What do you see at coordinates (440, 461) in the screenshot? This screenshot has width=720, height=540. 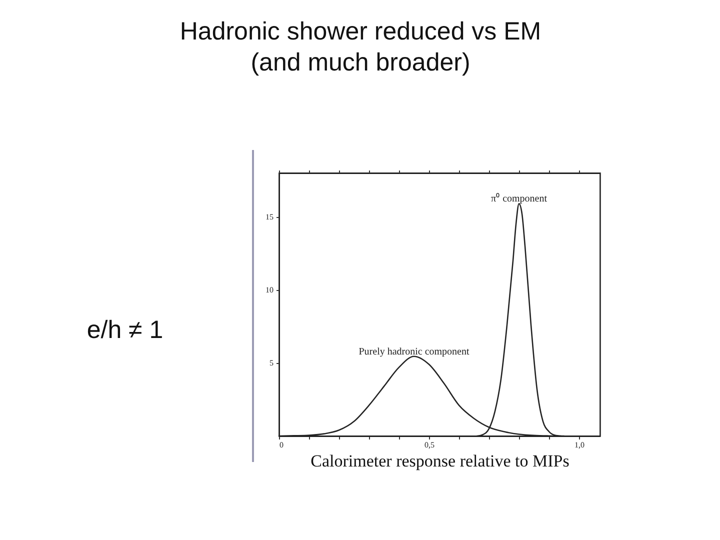 I see `x-axis-title: Calorimeter response relative to MIPs` at bounding box center [440, 461].